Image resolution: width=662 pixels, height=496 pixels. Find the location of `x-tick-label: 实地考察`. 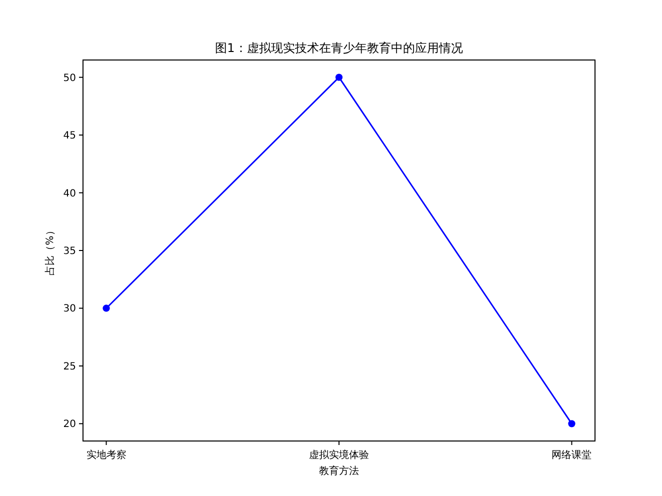

x-tick-label: 实地考察 is located at coordinates (106, 455).